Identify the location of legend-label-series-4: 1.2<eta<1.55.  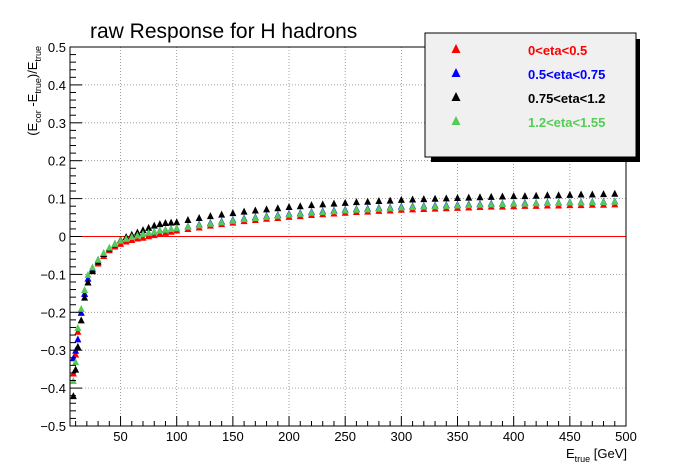
(566, 122).